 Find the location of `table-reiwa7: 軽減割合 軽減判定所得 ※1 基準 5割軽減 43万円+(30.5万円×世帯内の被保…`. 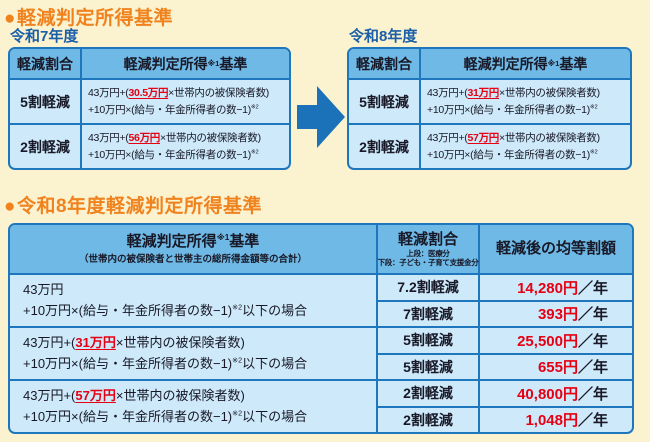

table-reiwa7: 軽減割合 軽減判定所得 ※1 基準 5割軽減 43万円+(30.5万円×世帯内の被保… is located at coordinates (149, 108).